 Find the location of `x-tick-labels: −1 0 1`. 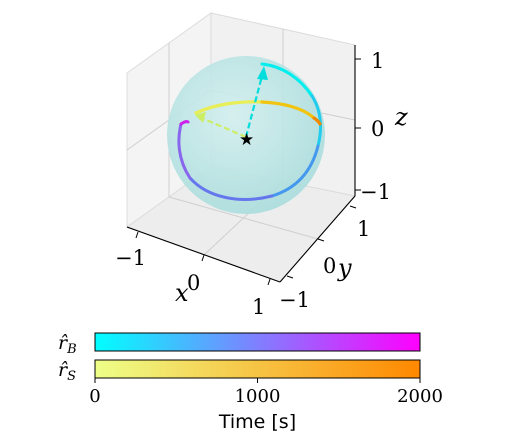

x-tick-labels: −1 0 1 is located at coordinates (190, 282).